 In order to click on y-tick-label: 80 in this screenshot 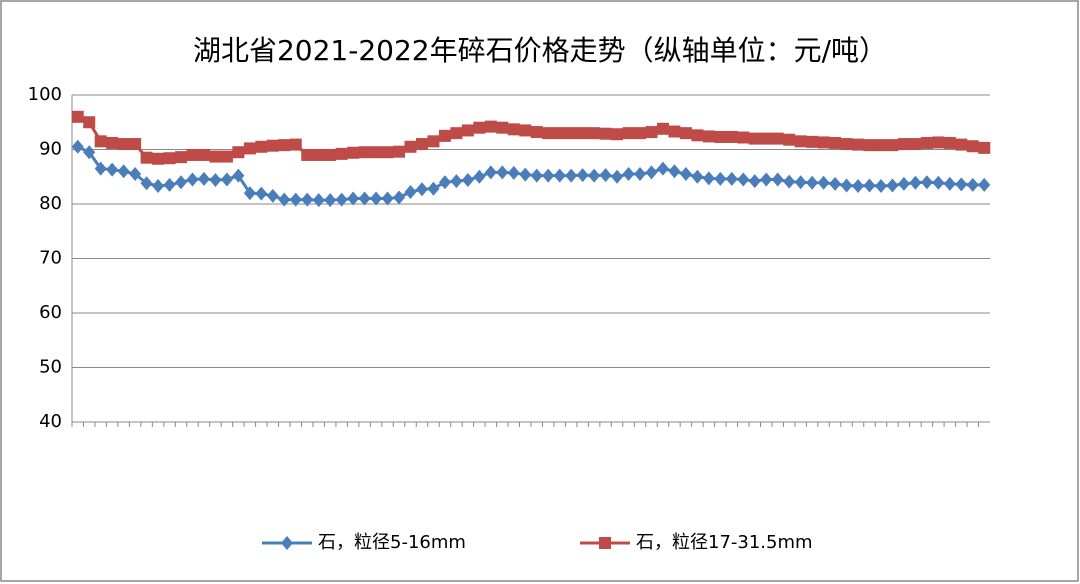, I will do `click(50, 203)`.